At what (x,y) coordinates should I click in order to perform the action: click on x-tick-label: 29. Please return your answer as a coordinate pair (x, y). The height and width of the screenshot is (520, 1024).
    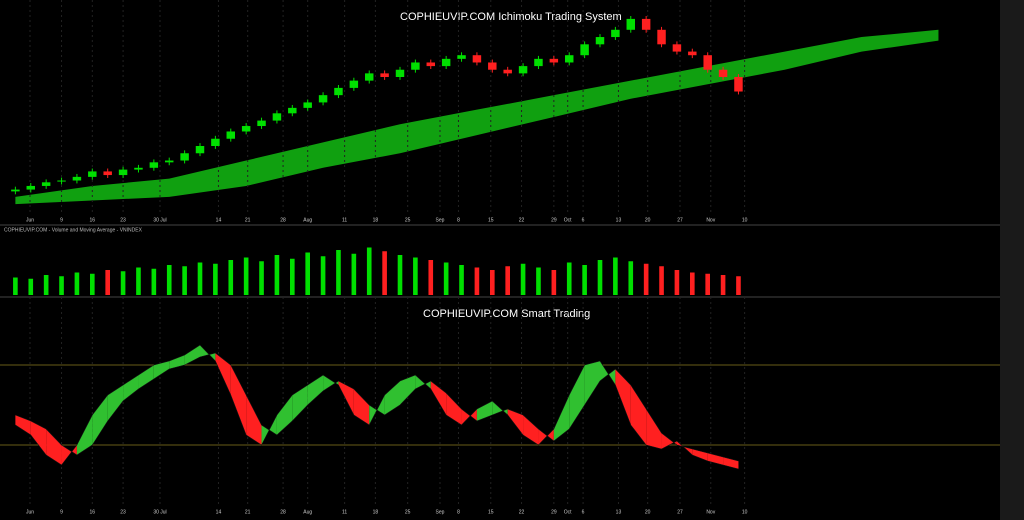
    Looking at the image, I should click on (554, 512).